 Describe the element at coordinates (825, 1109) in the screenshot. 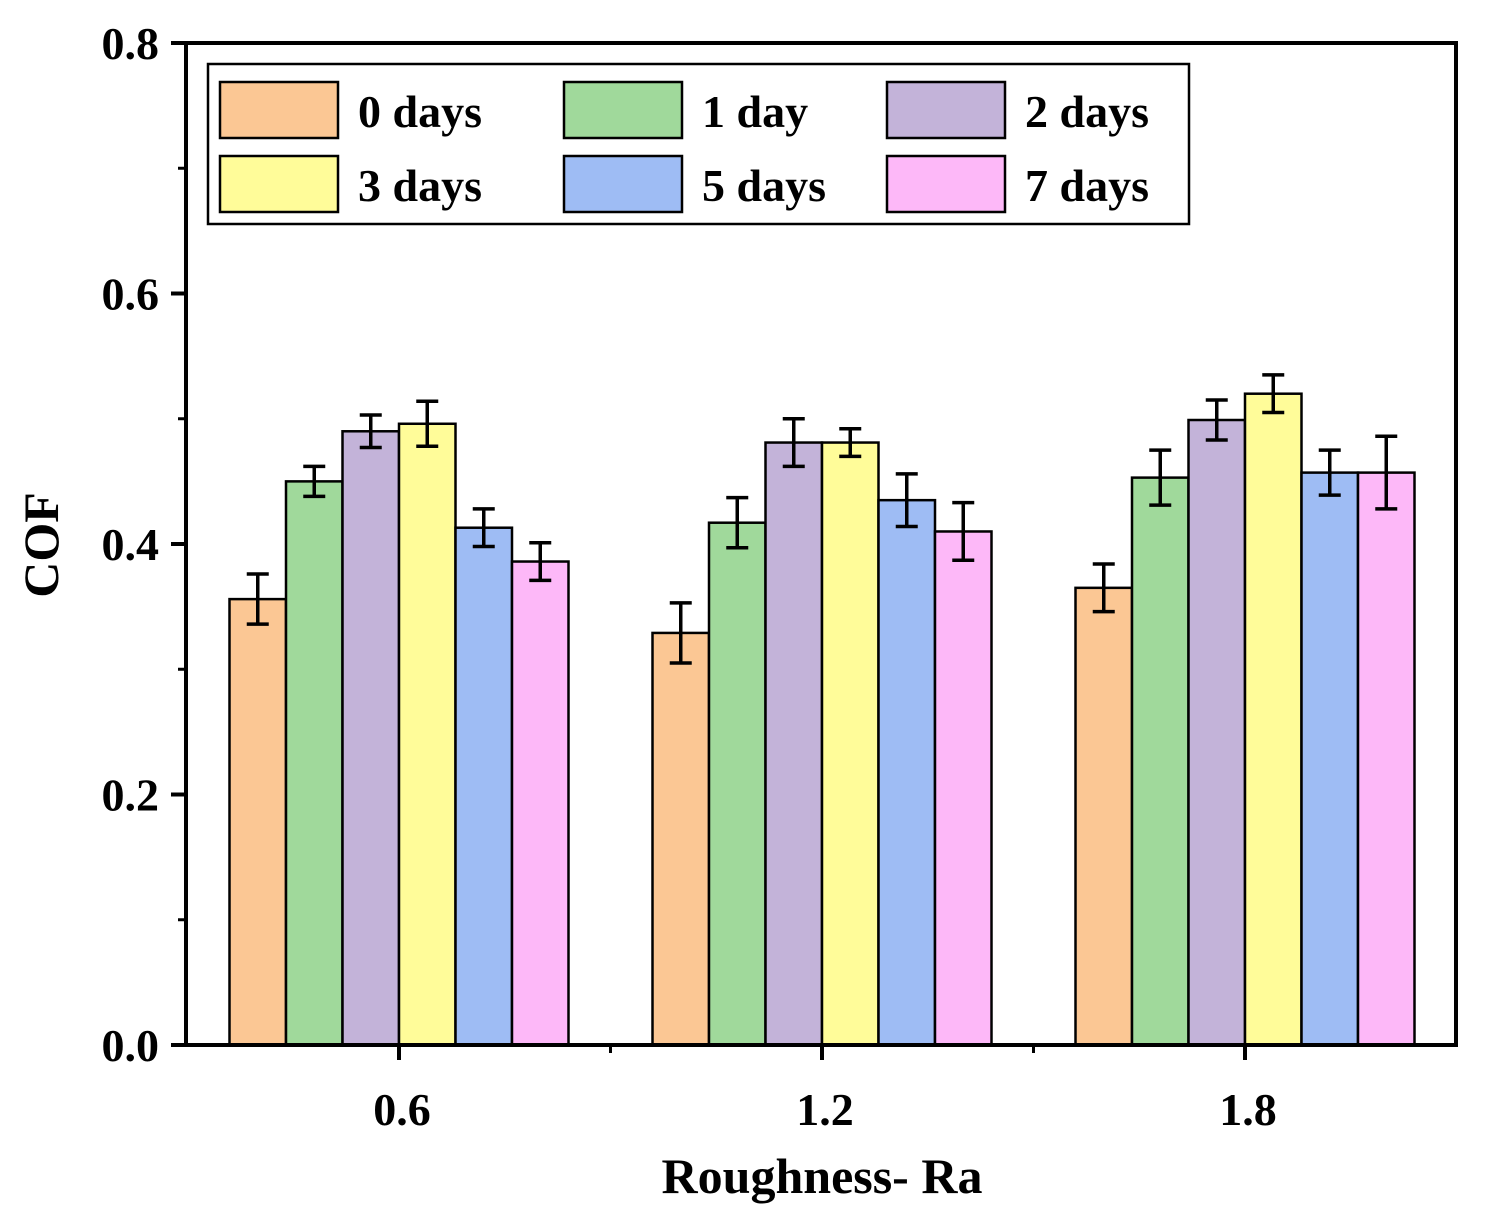

I see `x-tick-label: 1.2` at that location.